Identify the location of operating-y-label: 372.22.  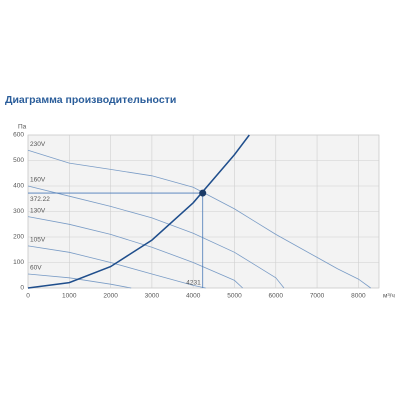
(40, 199).